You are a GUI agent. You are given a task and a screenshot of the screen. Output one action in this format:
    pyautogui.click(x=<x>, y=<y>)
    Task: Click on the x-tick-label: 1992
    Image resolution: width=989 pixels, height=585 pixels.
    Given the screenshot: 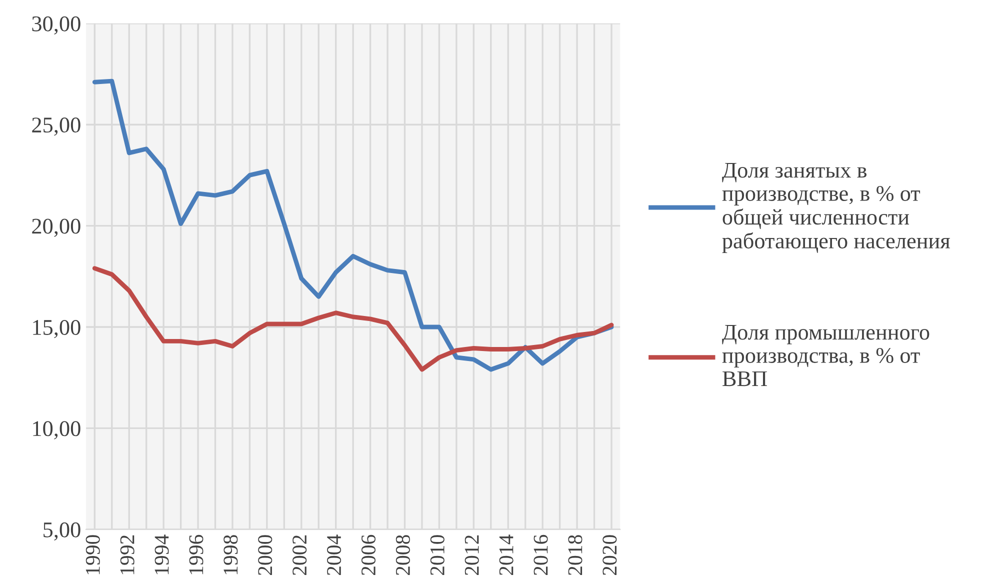 What is the action you would take?
    pyautogui.click(x=127, y=554)
    